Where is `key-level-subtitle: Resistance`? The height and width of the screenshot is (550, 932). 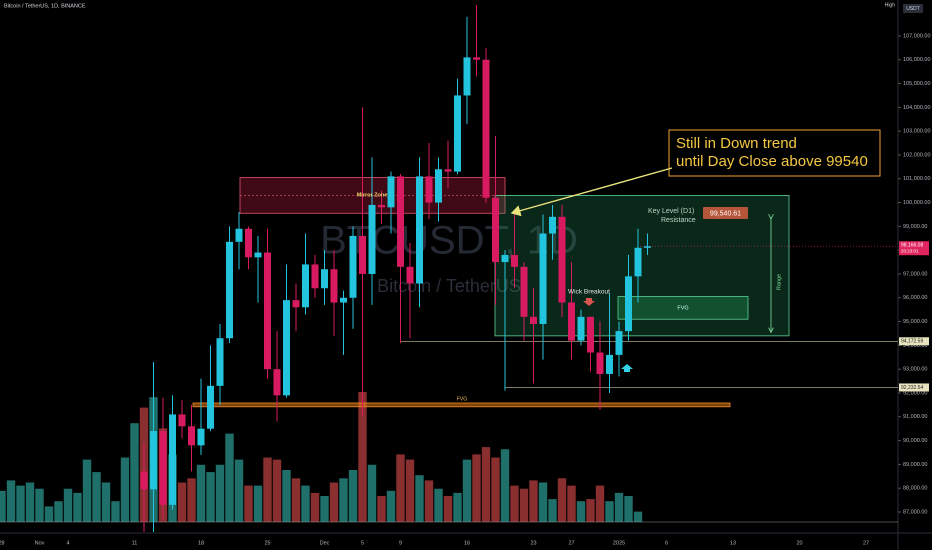 key-level-subtitle: Resistance is located at coordinates (678, 220).